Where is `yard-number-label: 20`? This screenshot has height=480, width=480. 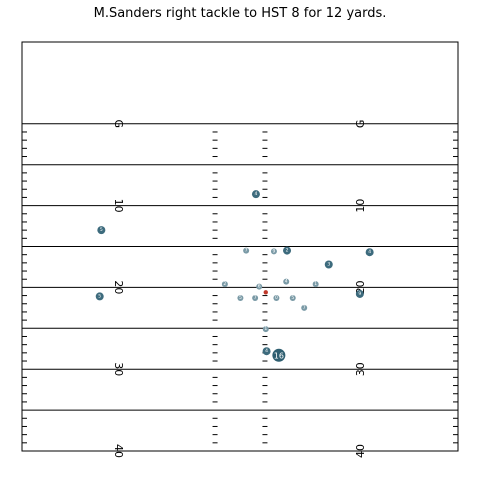 yard-number-label: 20 is located at coordinates (118, 287).